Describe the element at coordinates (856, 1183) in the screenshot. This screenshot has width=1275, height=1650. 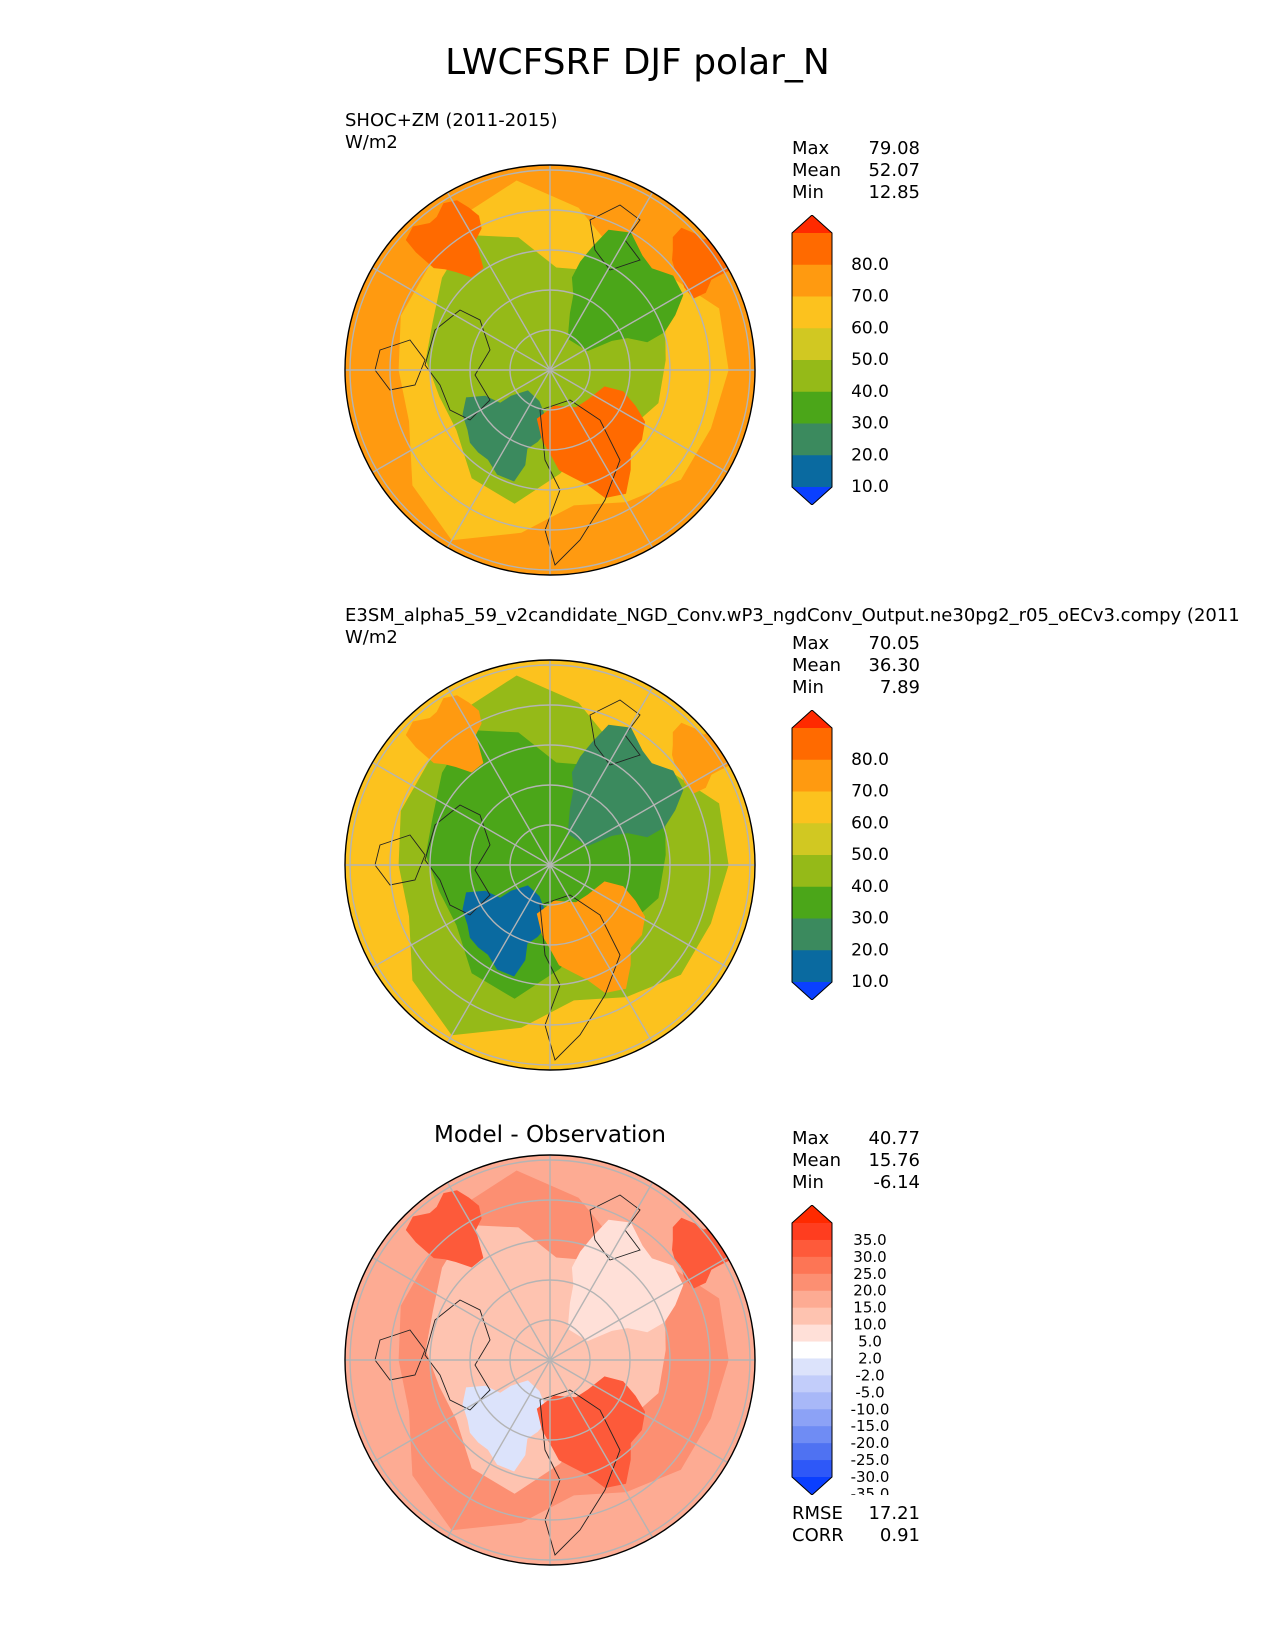
I see `stat-row: Min -6.14` at that location.